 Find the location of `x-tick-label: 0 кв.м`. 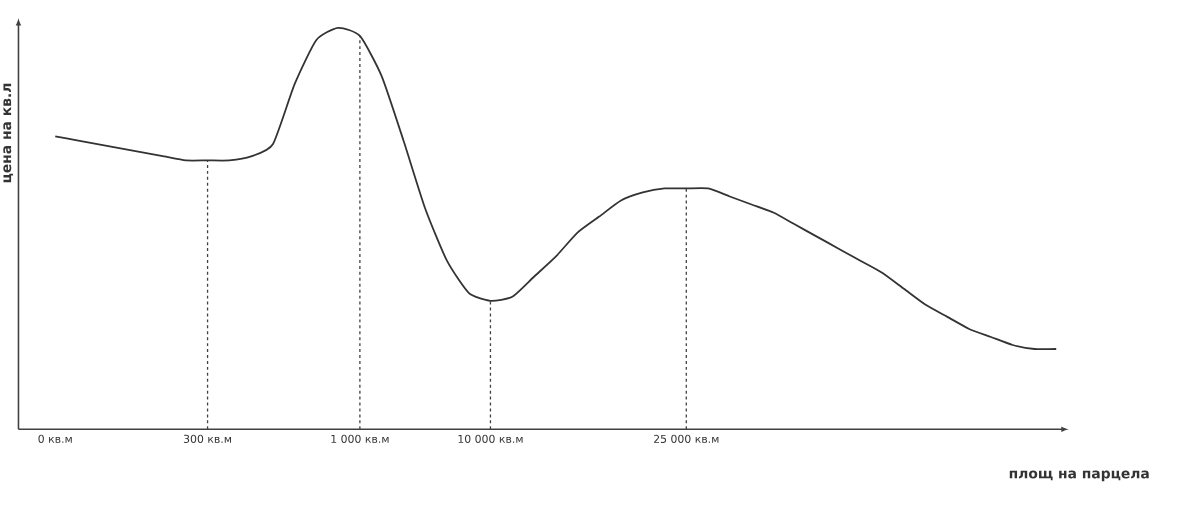

x-tick-label: 0 кв.м is located at coordinates (55, 439).